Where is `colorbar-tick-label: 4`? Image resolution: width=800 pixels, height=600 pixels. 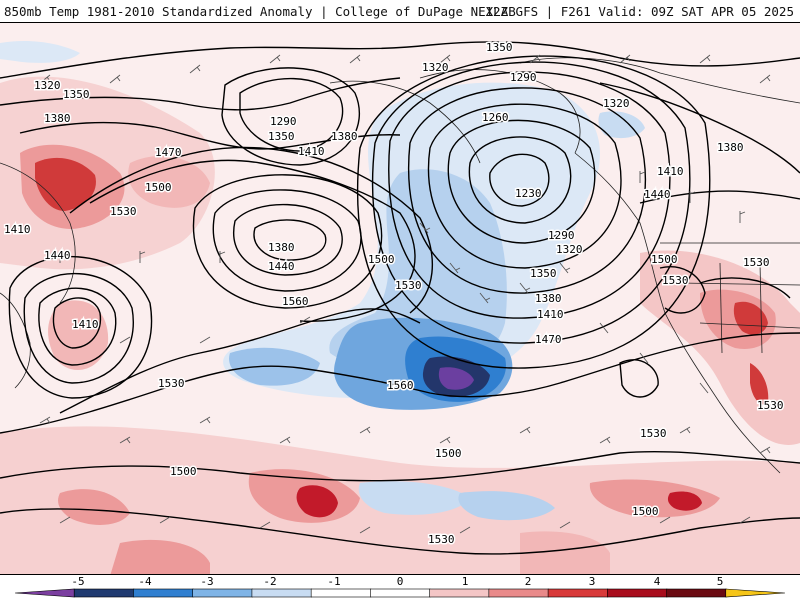
colorbar-tick-label: 4 is located at coordinates (657, 581).